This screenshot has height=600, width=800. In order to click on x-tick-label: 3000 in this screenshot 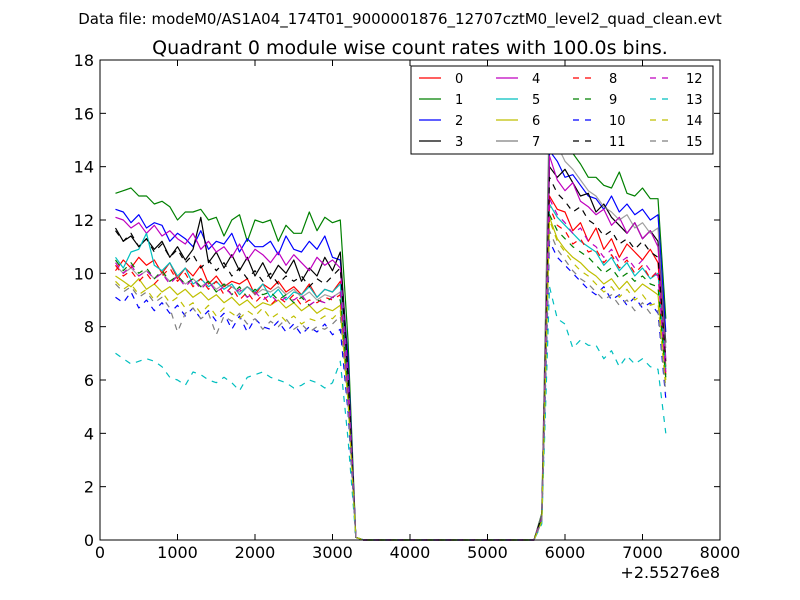, I will do `click(332, 552)`.